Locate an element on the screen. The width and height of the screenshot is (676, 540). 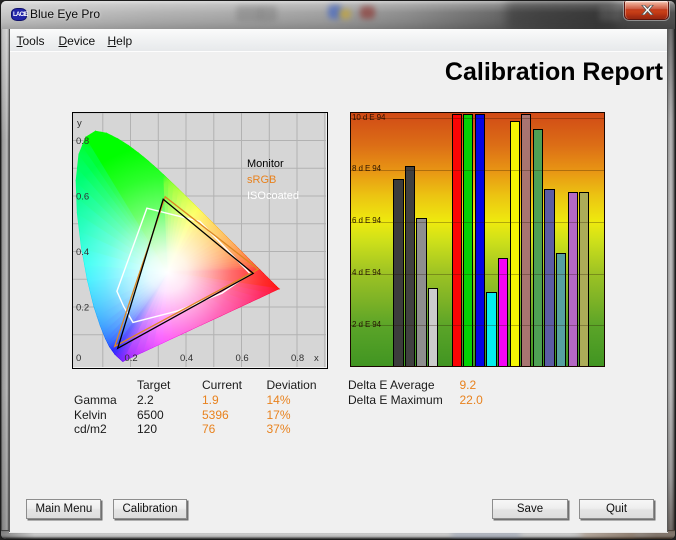
svg-text: x is located at coordinates (316, 358).